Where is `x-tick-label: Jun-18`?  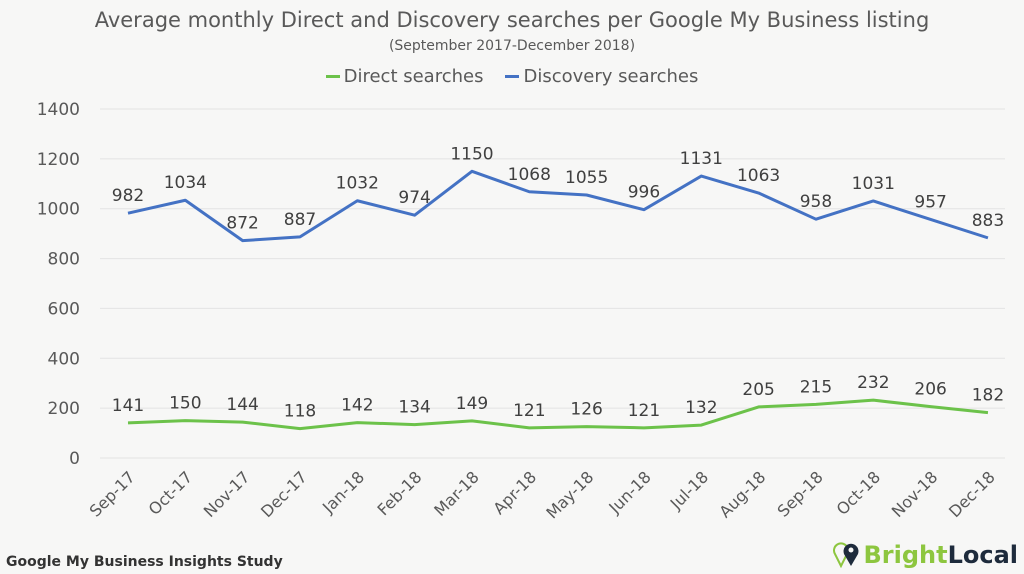
x-tick-label: Jun-18 is located at coordinates (629, 492).